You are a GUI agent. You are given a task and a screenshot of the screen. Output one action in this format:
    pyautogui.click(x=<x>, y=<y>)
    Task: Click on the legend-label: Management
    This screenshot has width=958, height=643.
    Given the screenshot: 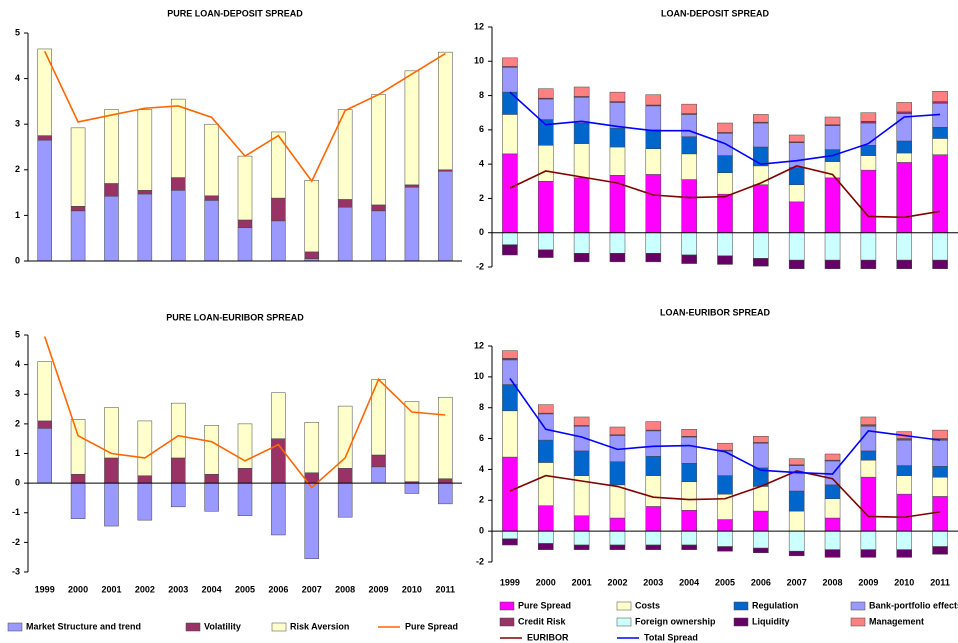 What is the action you would take?
    pyautogui.click(x=896, y=621)
    